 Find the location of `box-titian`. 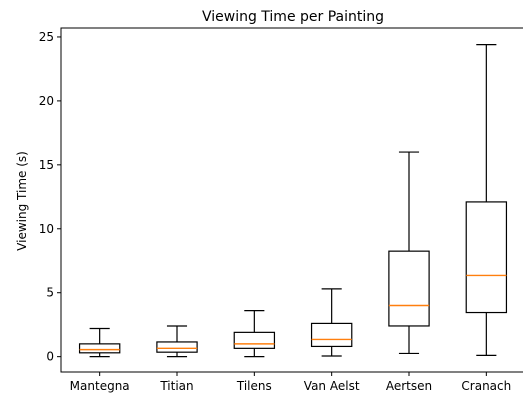

box-titian is located at coordinates (177, 341).